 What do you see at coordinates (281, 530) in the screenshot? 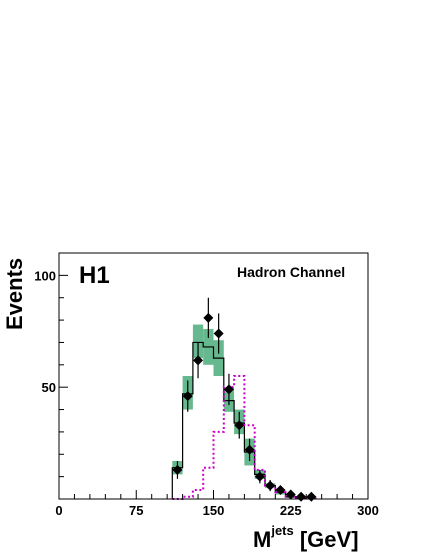
I see `x-axis-label-sup: jets` at bounding box center [281, 530].